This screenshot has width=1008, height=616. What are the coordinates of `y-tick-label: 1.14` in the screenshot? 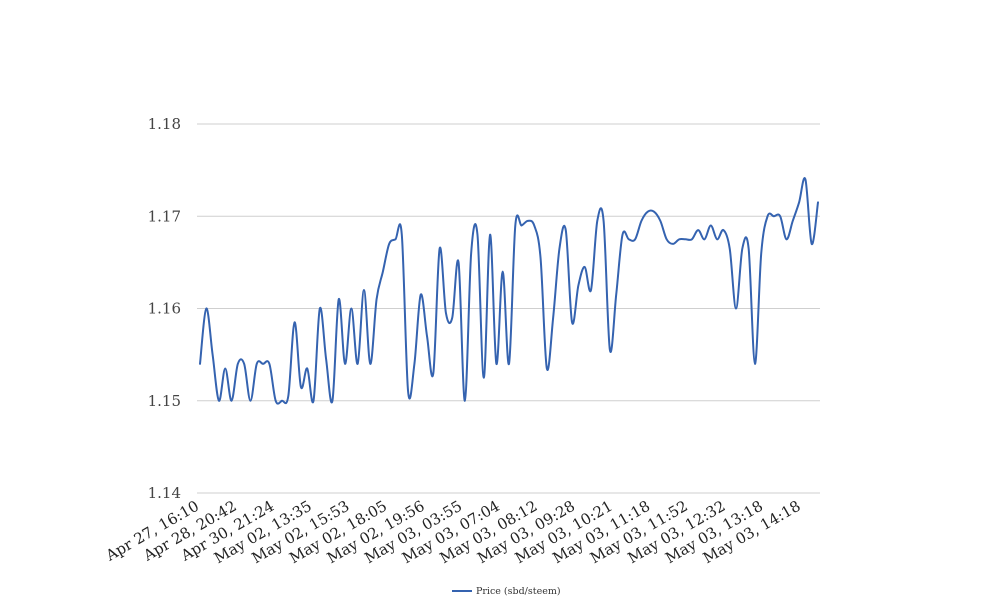 It's located at (164, 493).